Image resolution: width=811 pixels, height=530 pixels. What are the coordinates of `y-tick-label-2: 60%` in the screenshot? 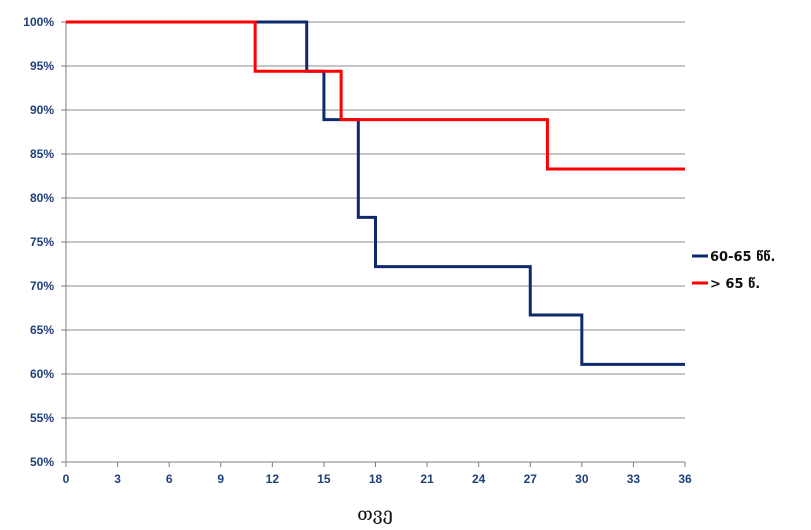 It's located at (42, 374).